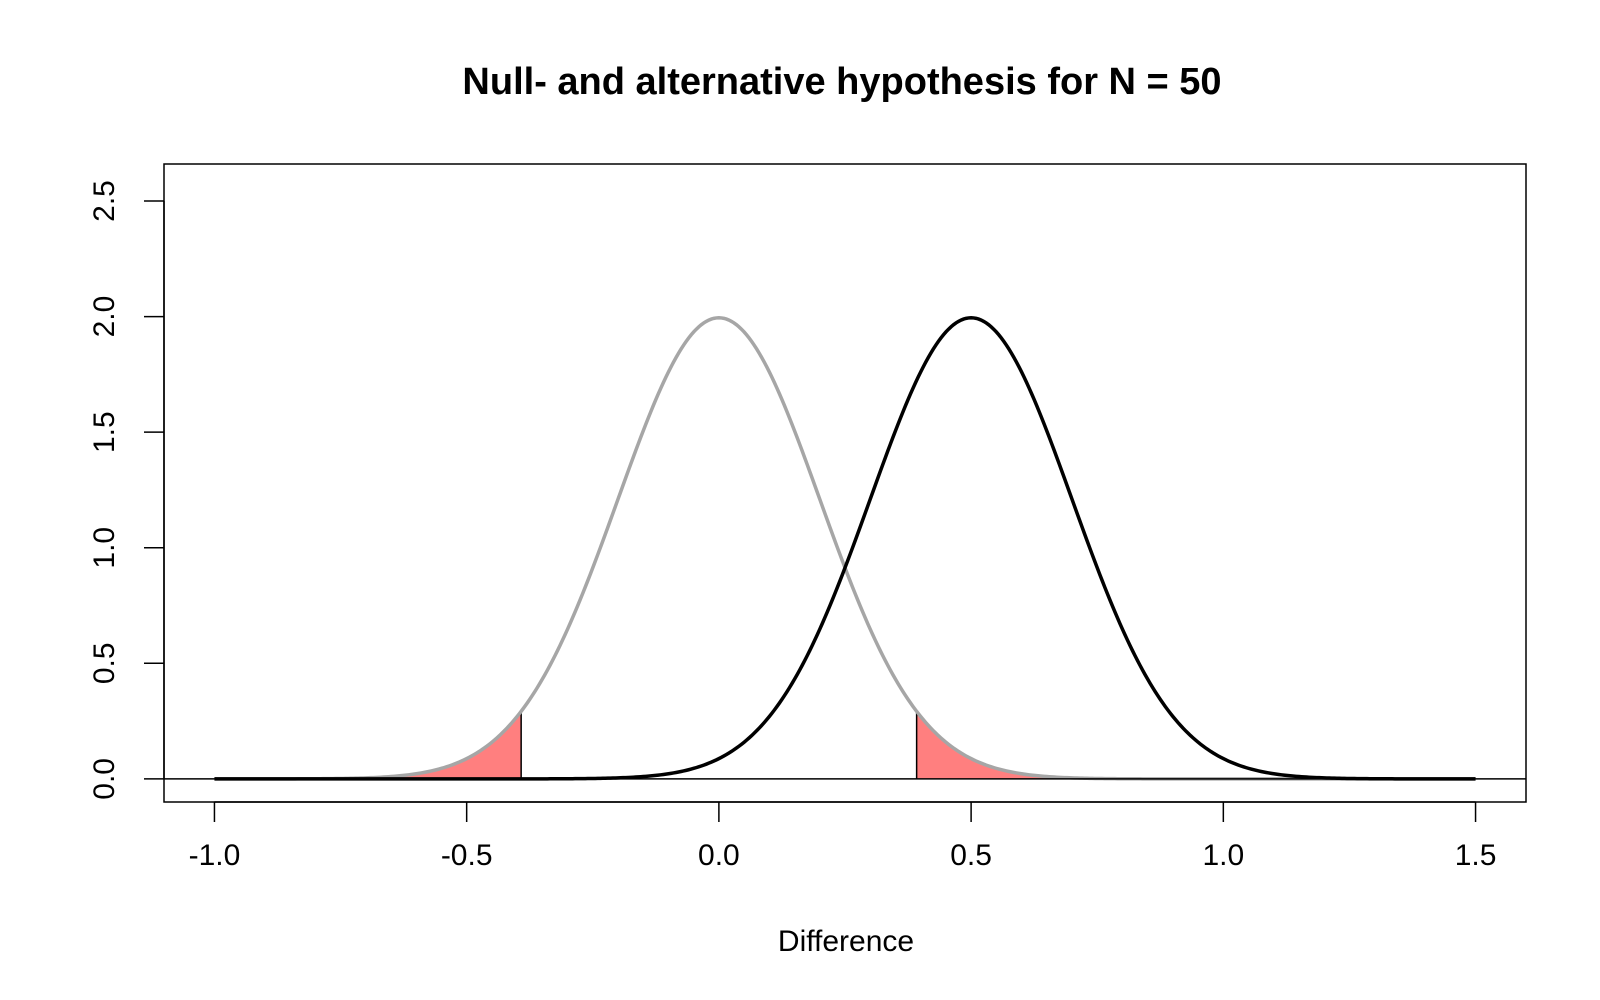 This screenshot has height=1000, width=1600. Describe the element at coordinates (126, 490) in the screenshot. I see `y-axis: 0.0 0.5 1.0 1.5 2.0 2.5` at that location.